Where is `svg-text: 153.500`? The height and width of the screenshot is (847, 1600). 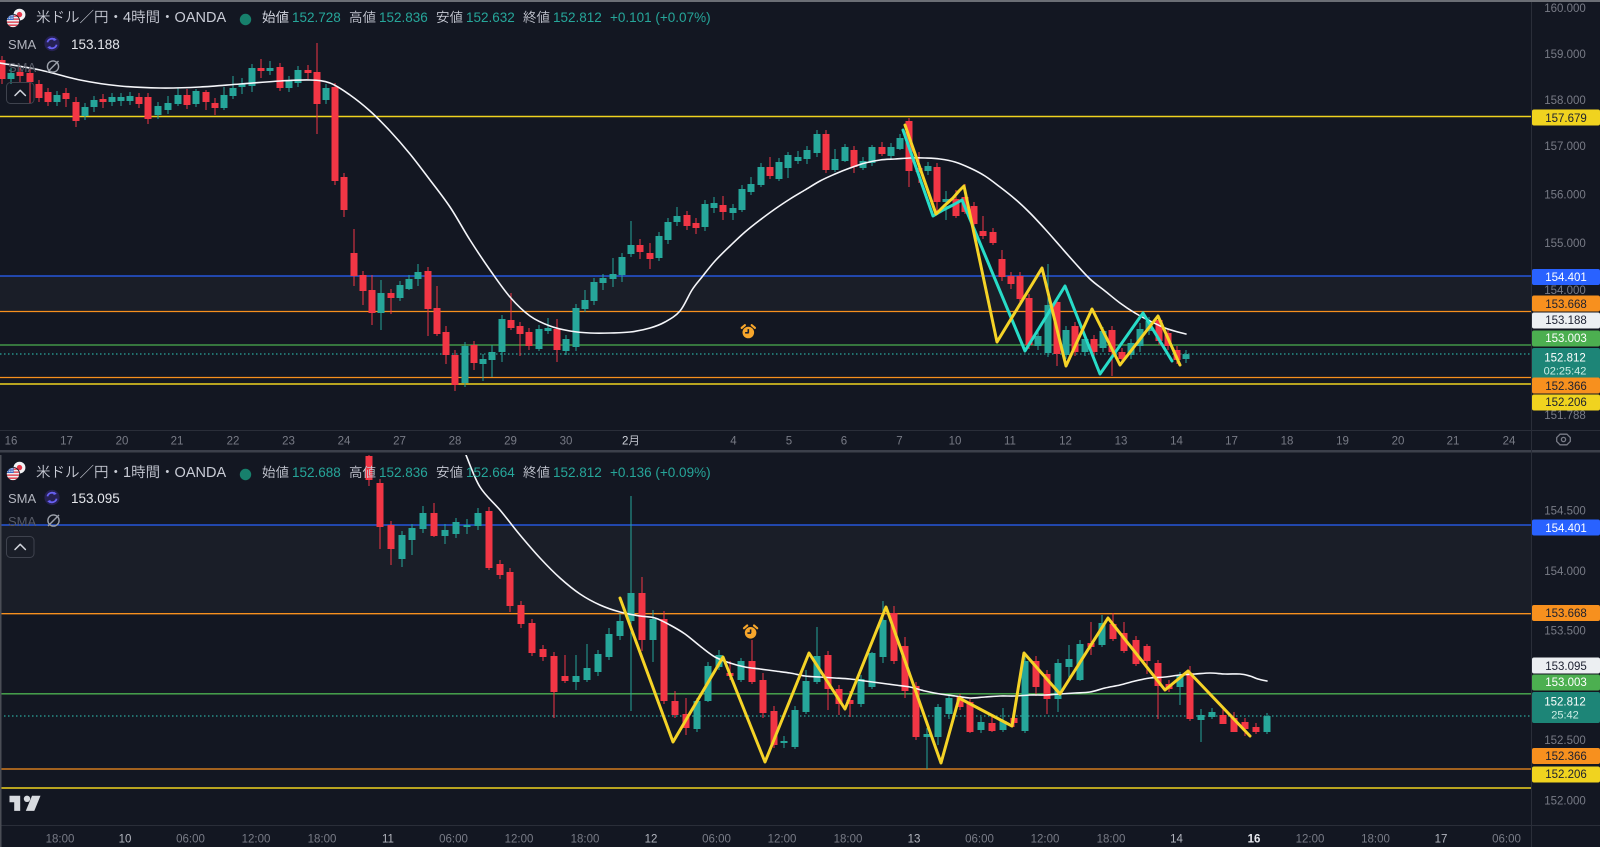 svg-text: 153.500 is located at coordinates (1565, 632).